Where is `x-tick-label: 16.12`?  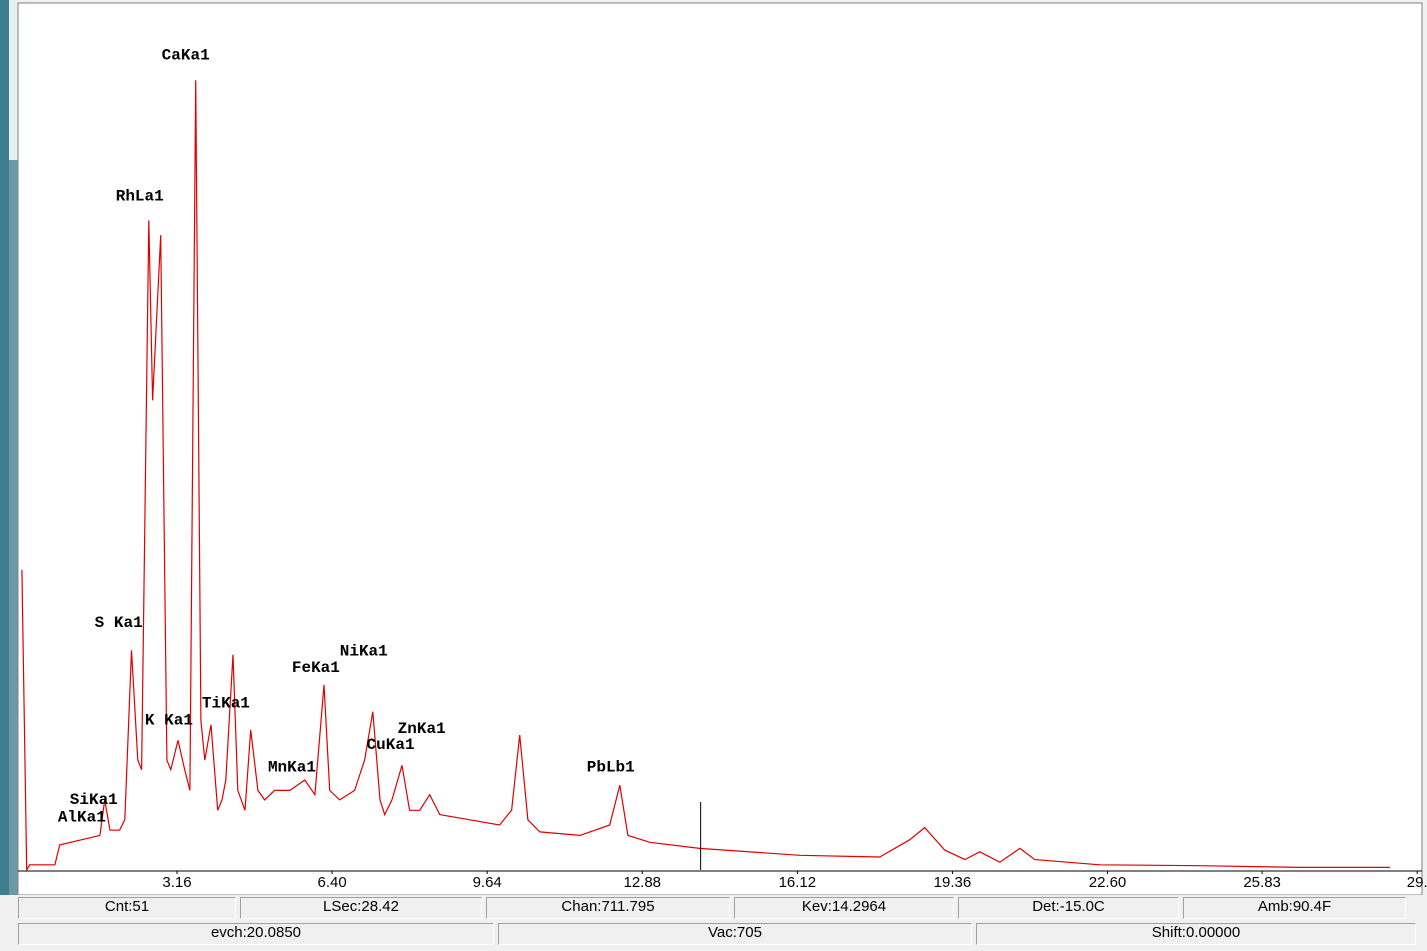 x-tick-label: 16.12 is located at coordinates (798, 882).